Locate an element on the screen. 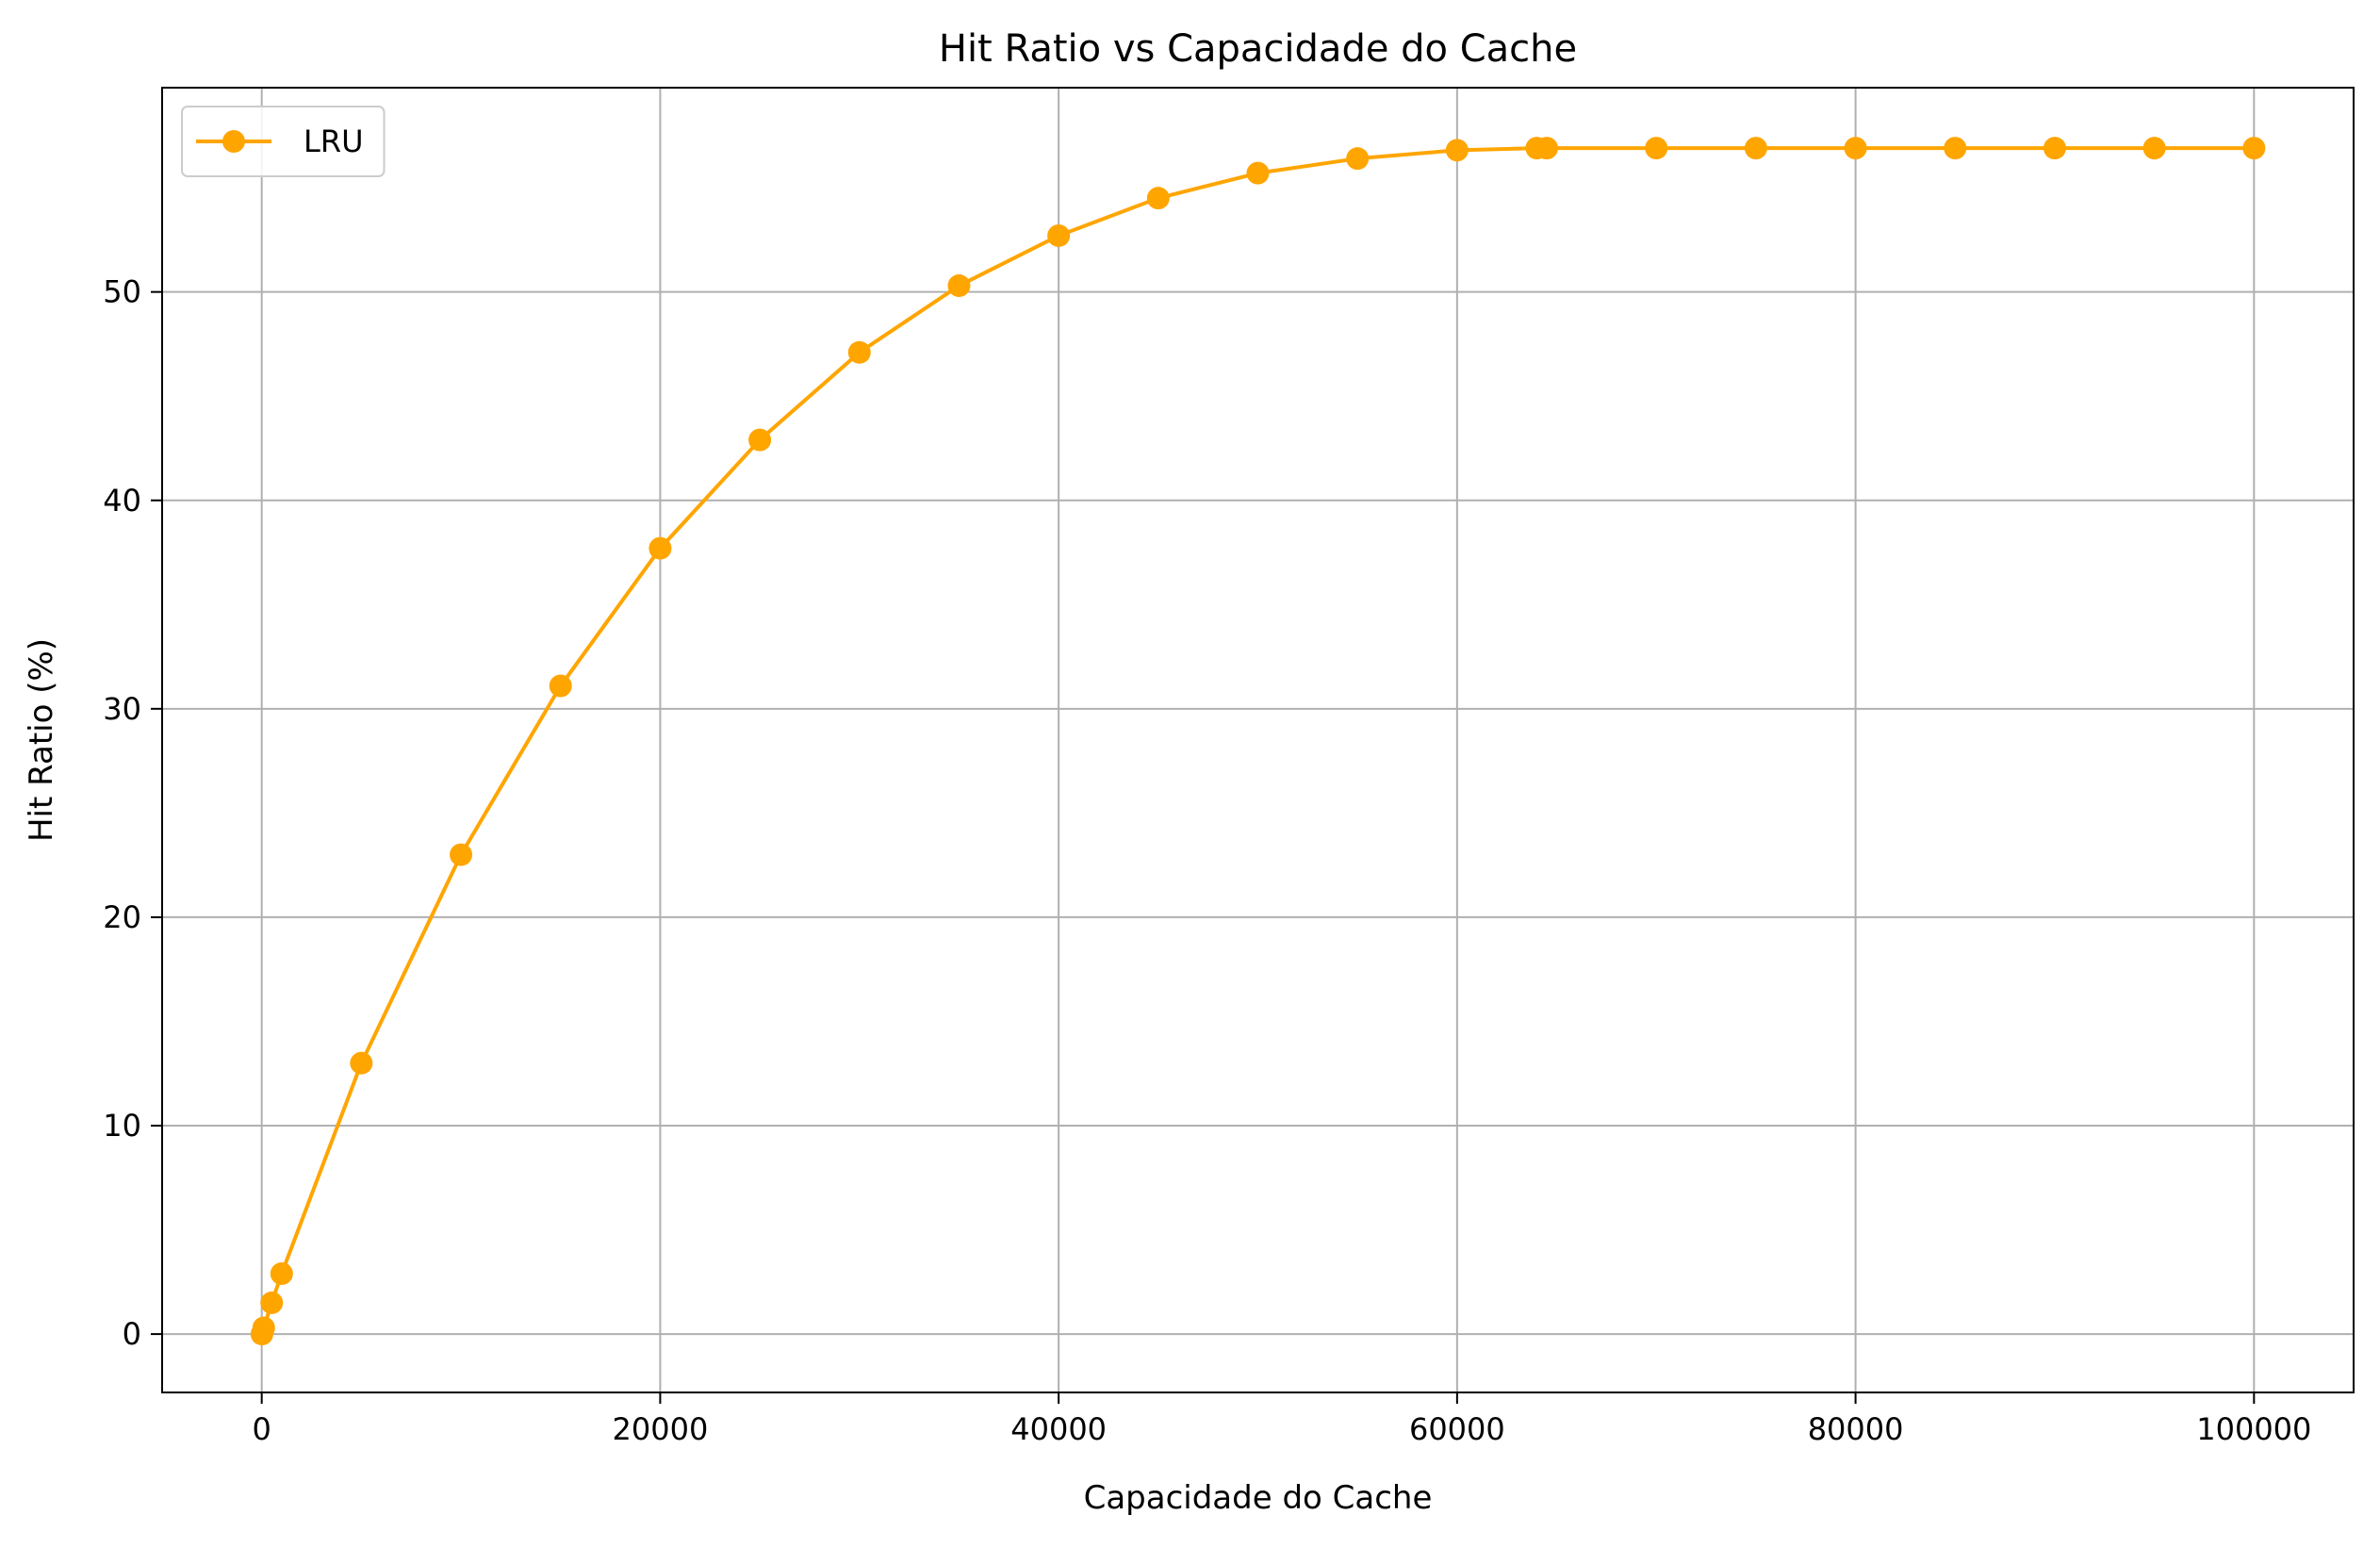 This screenshot has width=2380, height=1548. y-tick-label: 0 is located at coordinates (132, 1334).